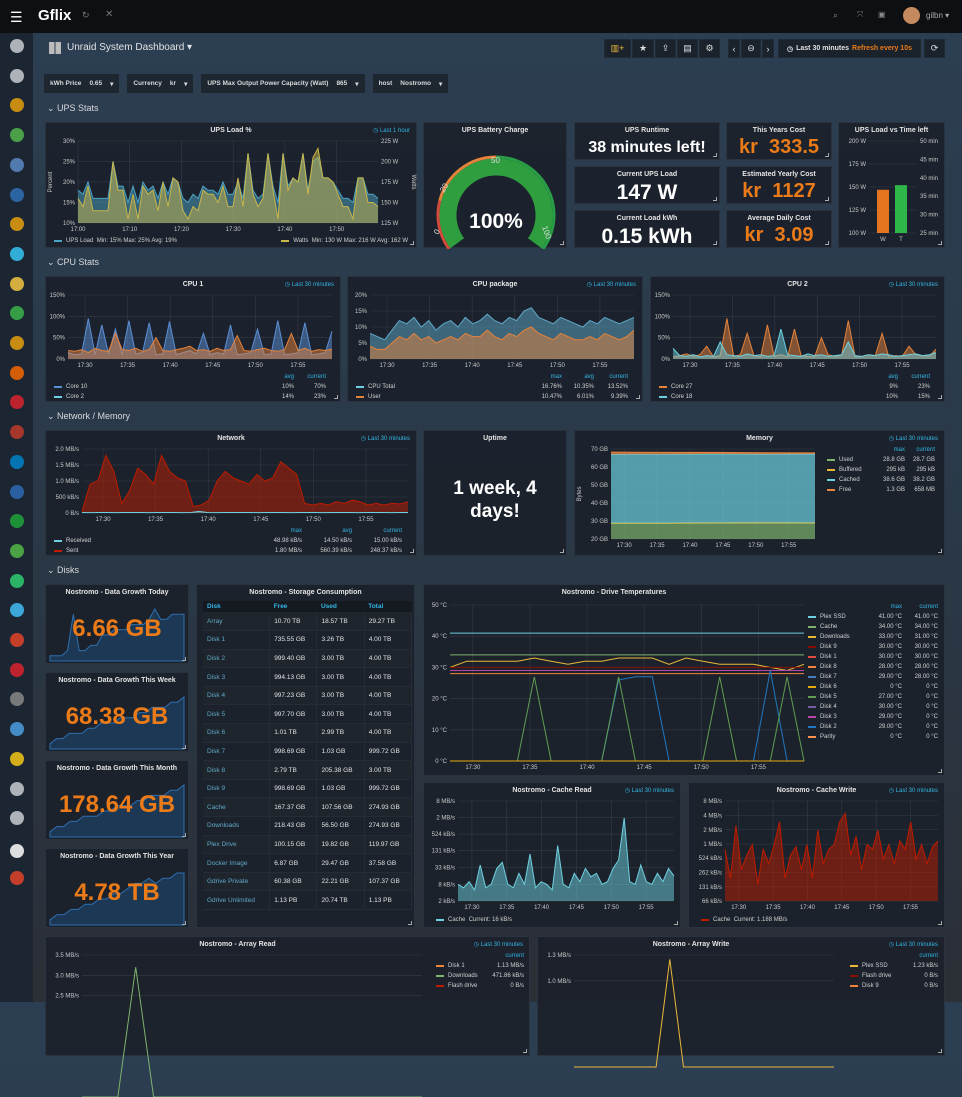 This screenshot has width=962, height=1097. I want to click on panel-title: Nostromo - Storage Consumption, so click(305, 592).